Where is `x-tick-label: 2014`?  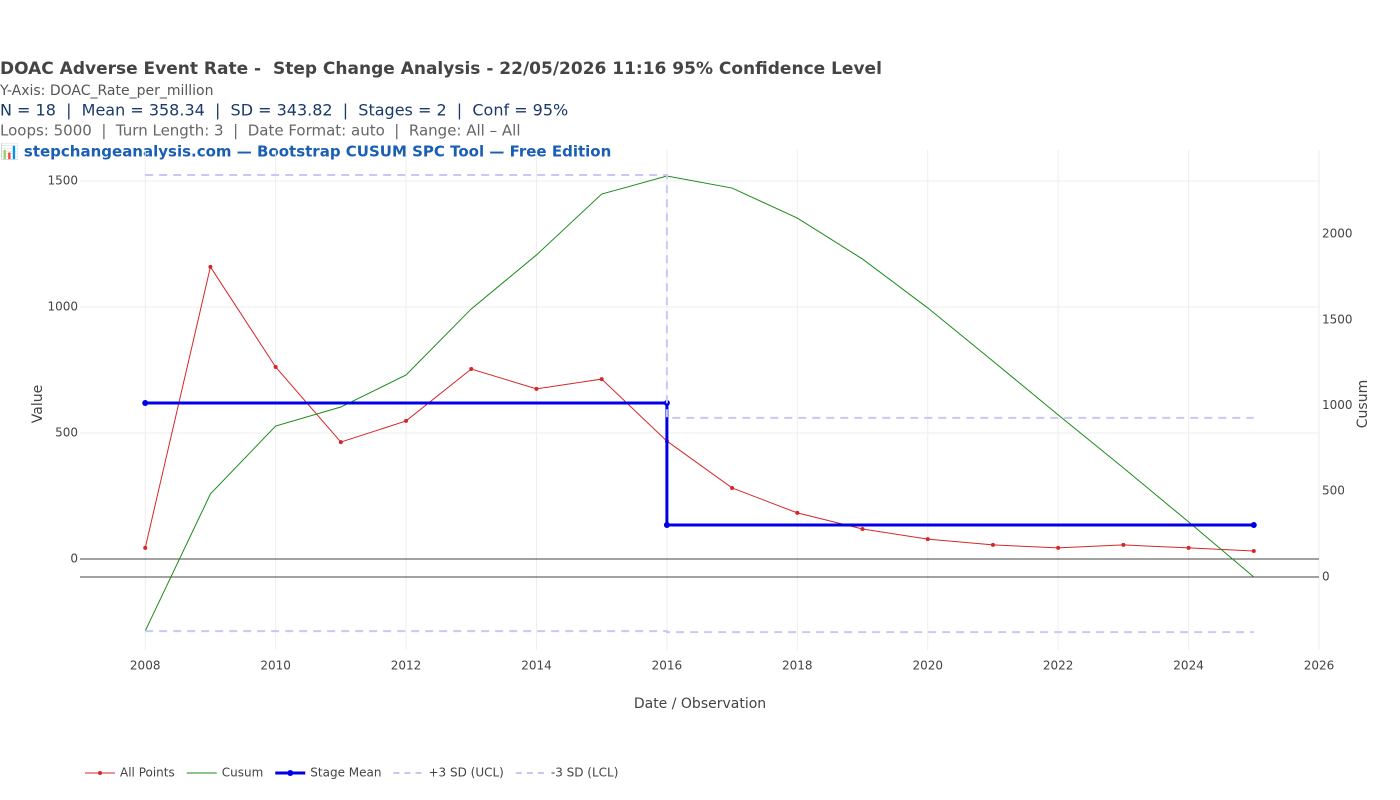 x-tick-label: 2014 is located at coordinates (536, 666).